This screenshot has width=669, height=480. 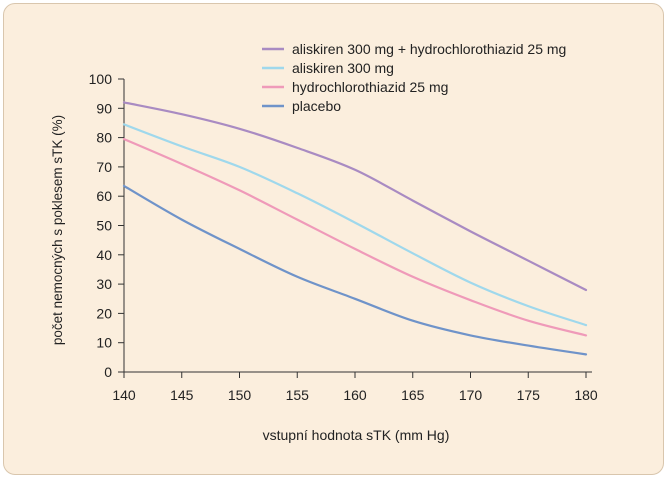 I want to click on y-tick-label: 60, so click(x=104, y=196).